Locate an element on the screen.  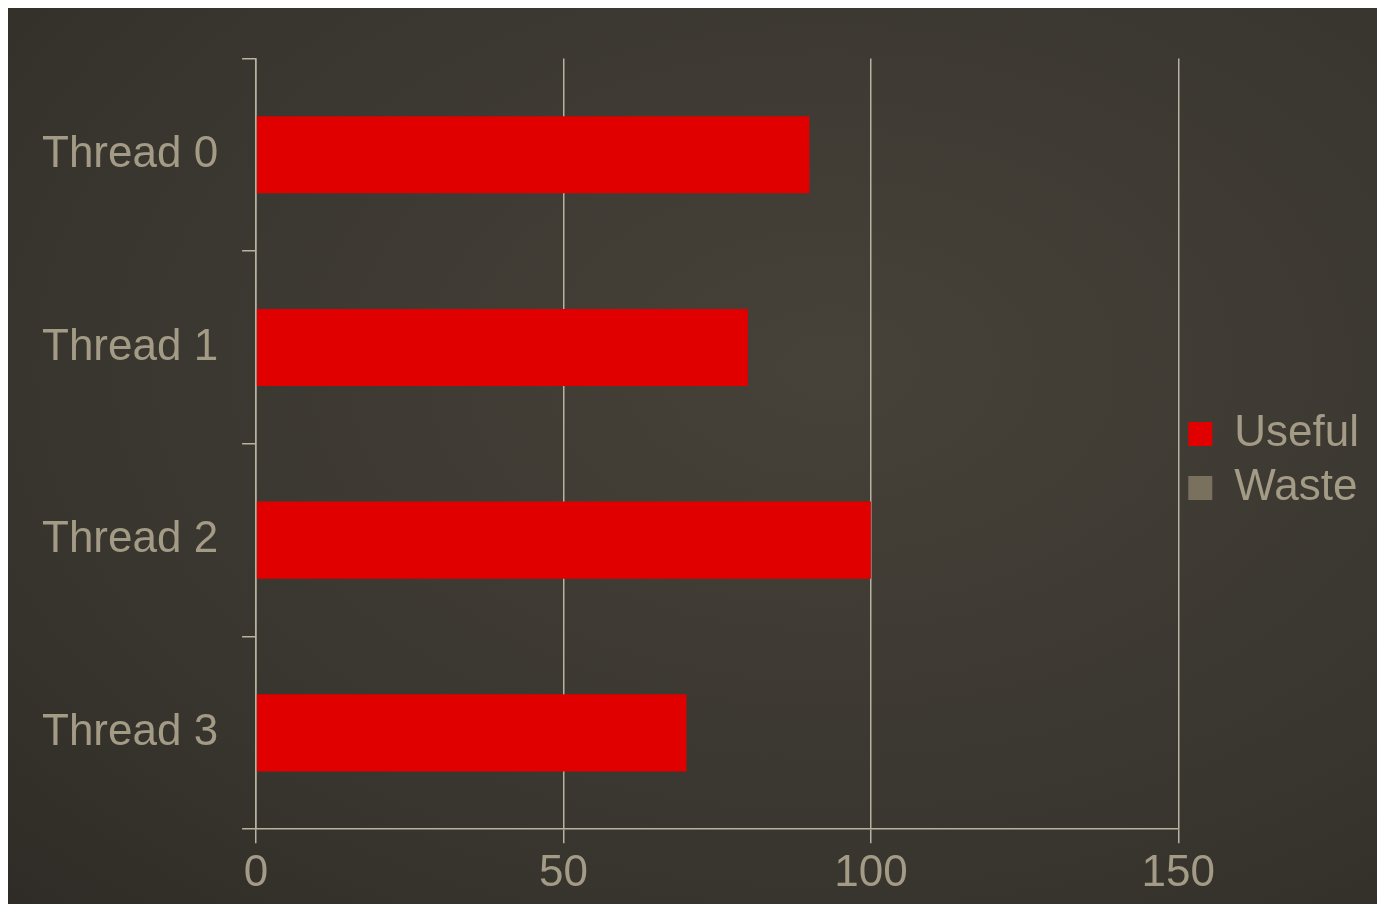
y-tick-label: Thread 1 is located at coordinates (130, 344).